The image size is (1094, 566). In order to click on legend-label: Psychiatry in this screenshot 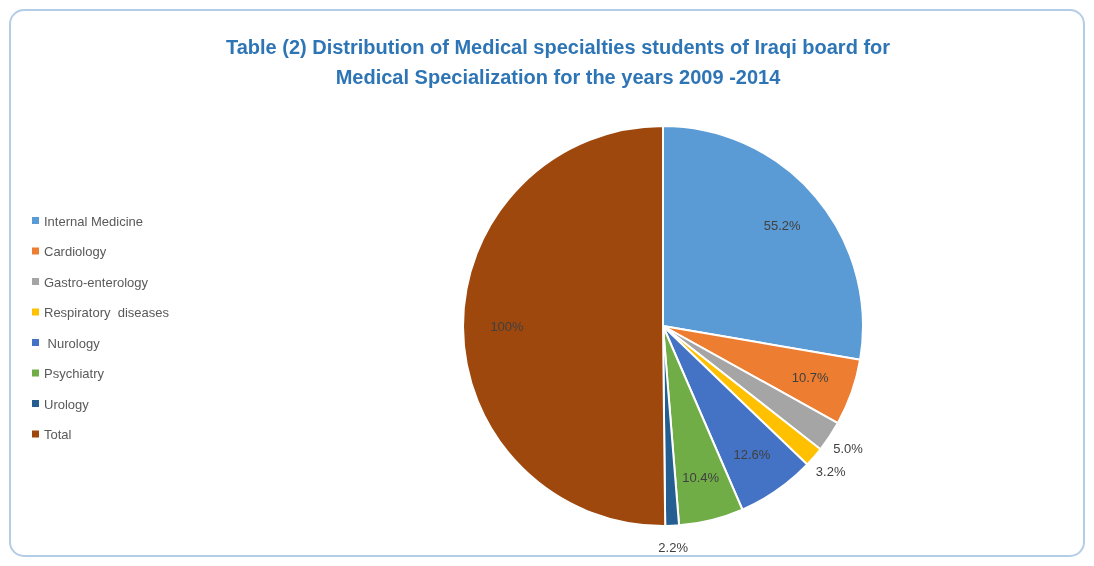, I will do `click(74, 374)`.